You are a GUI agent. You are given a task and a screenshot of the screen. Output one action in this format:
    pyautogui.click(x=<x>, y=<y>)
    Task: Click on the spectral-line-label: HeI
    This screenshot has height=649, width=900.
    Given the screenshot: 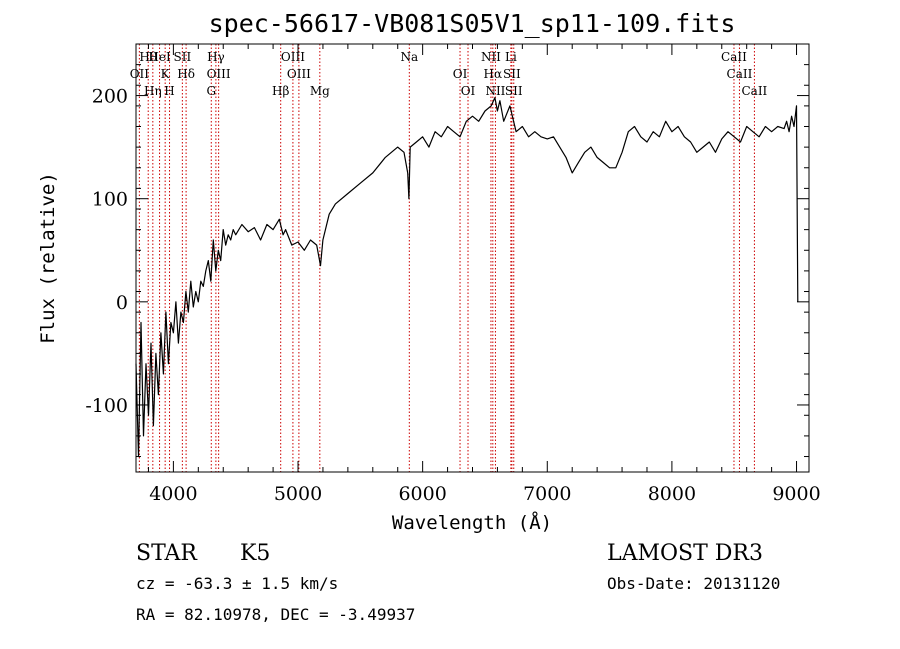 What is the action you would take?
    pyautogui.click(x=159, y=57)
    